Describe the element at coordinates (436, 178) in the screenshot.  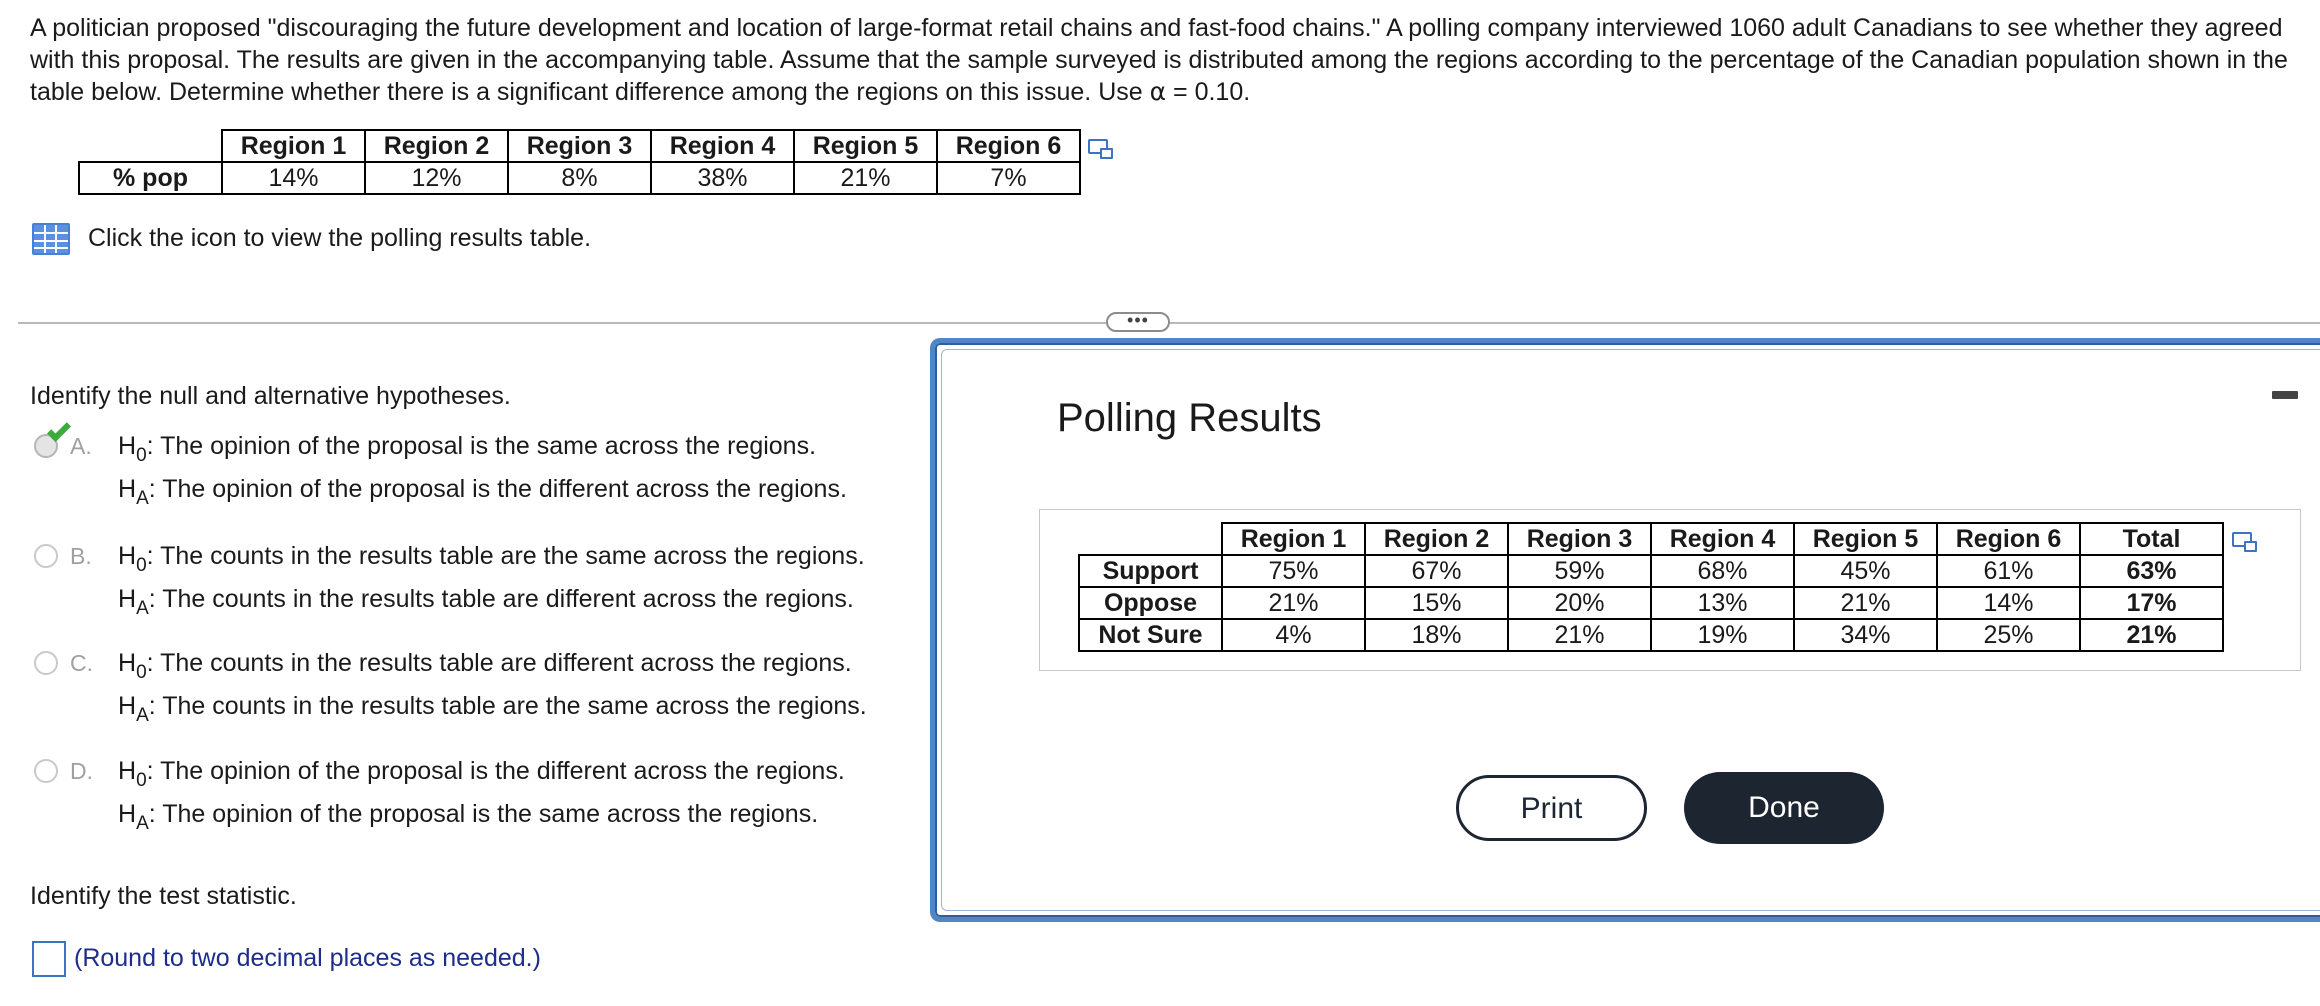
I see `pop-value: 12%` at that location.